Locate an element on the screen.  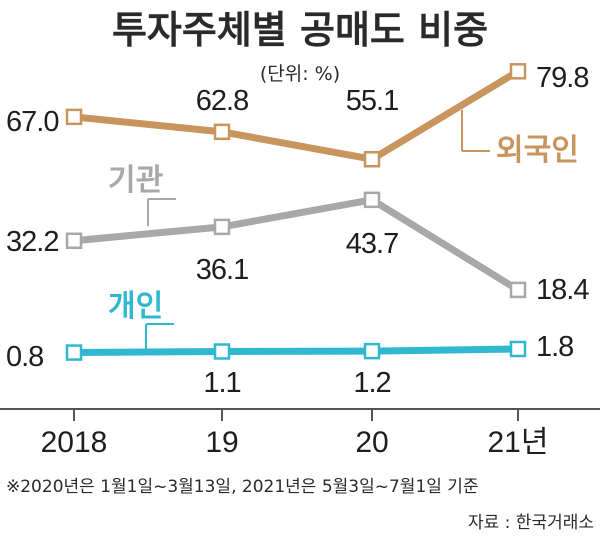
data-label-1-0: 32.2 is located at coordinates (32, 242).